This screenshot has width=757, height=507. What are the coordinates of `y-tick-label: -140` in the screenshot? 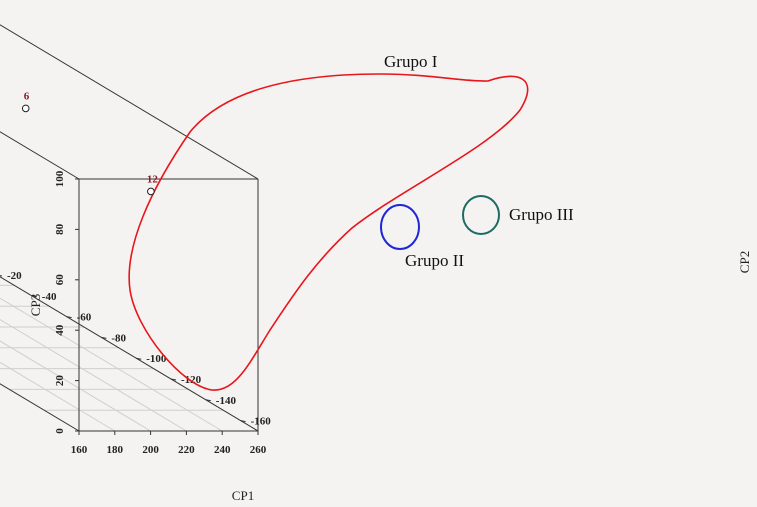 It's located at (226, 401).